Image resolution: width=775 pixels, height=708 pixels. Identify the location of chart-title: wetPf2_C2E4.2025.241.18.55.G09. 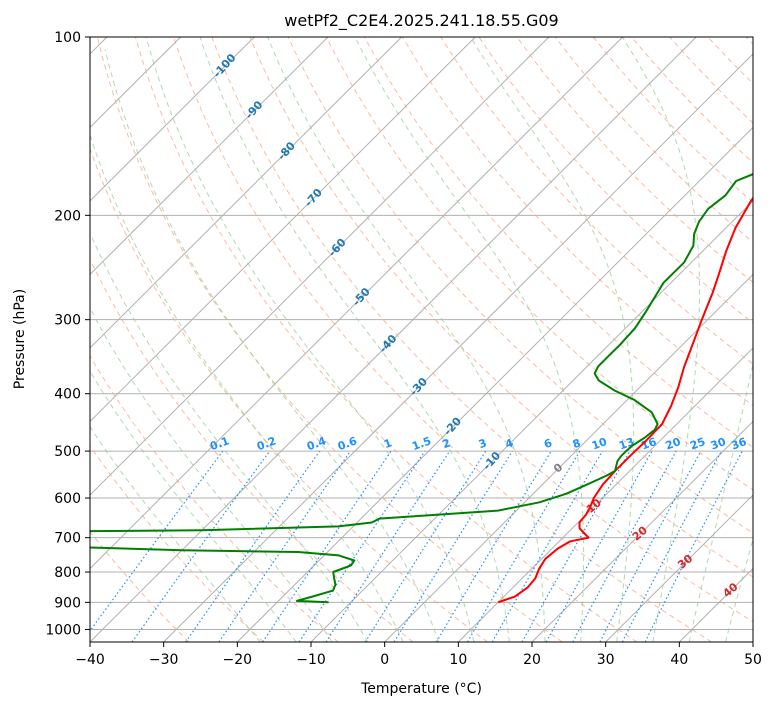
(421, 21).